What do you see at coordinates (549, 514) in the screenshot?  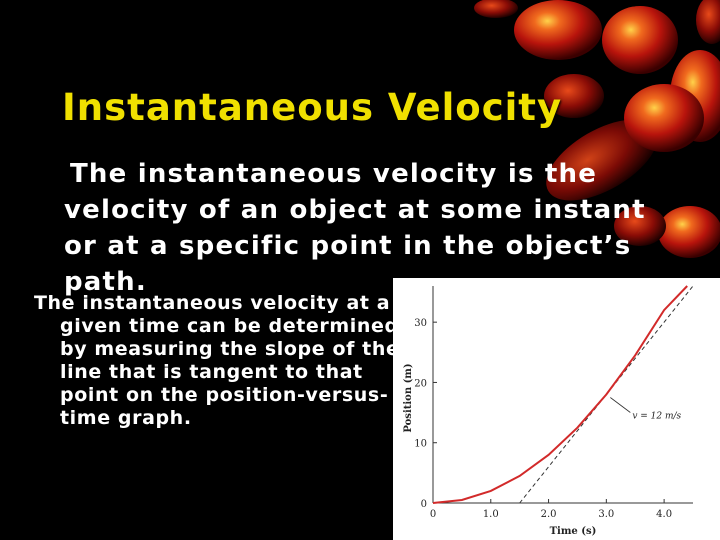 I see `x-tick-label: 2.0` at bounding box center [549, 514].